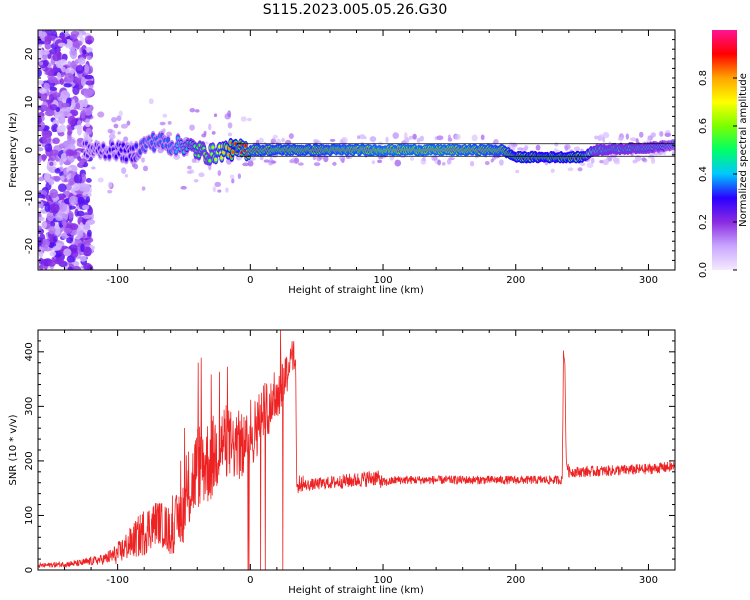 The width and height of the screenshot is (750, 600). What do you see at coordinates (117, 280) in the screenshot?
I see `x-tick-label: -100` at bounding box center [117, 280].